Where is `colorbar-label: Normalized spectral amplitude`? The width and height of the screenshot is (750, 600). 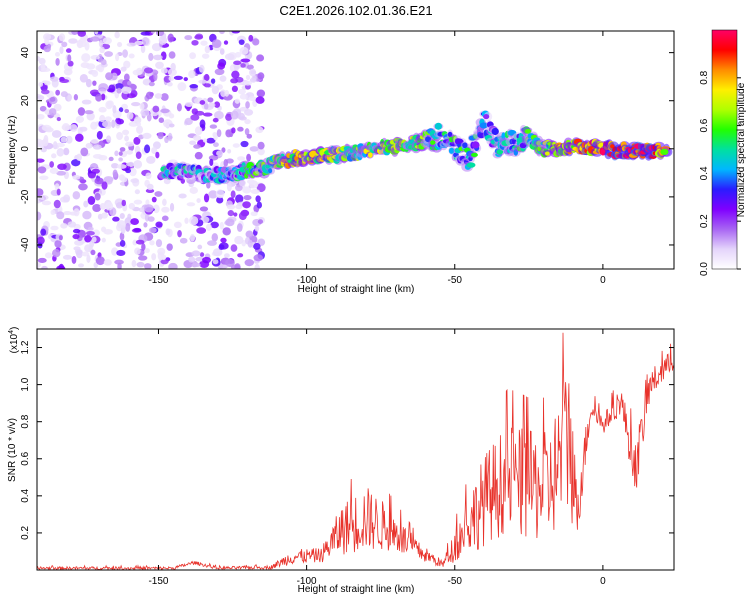
colorbar-label: Normalized spectral amplitude is located at coordinates (741, 149).